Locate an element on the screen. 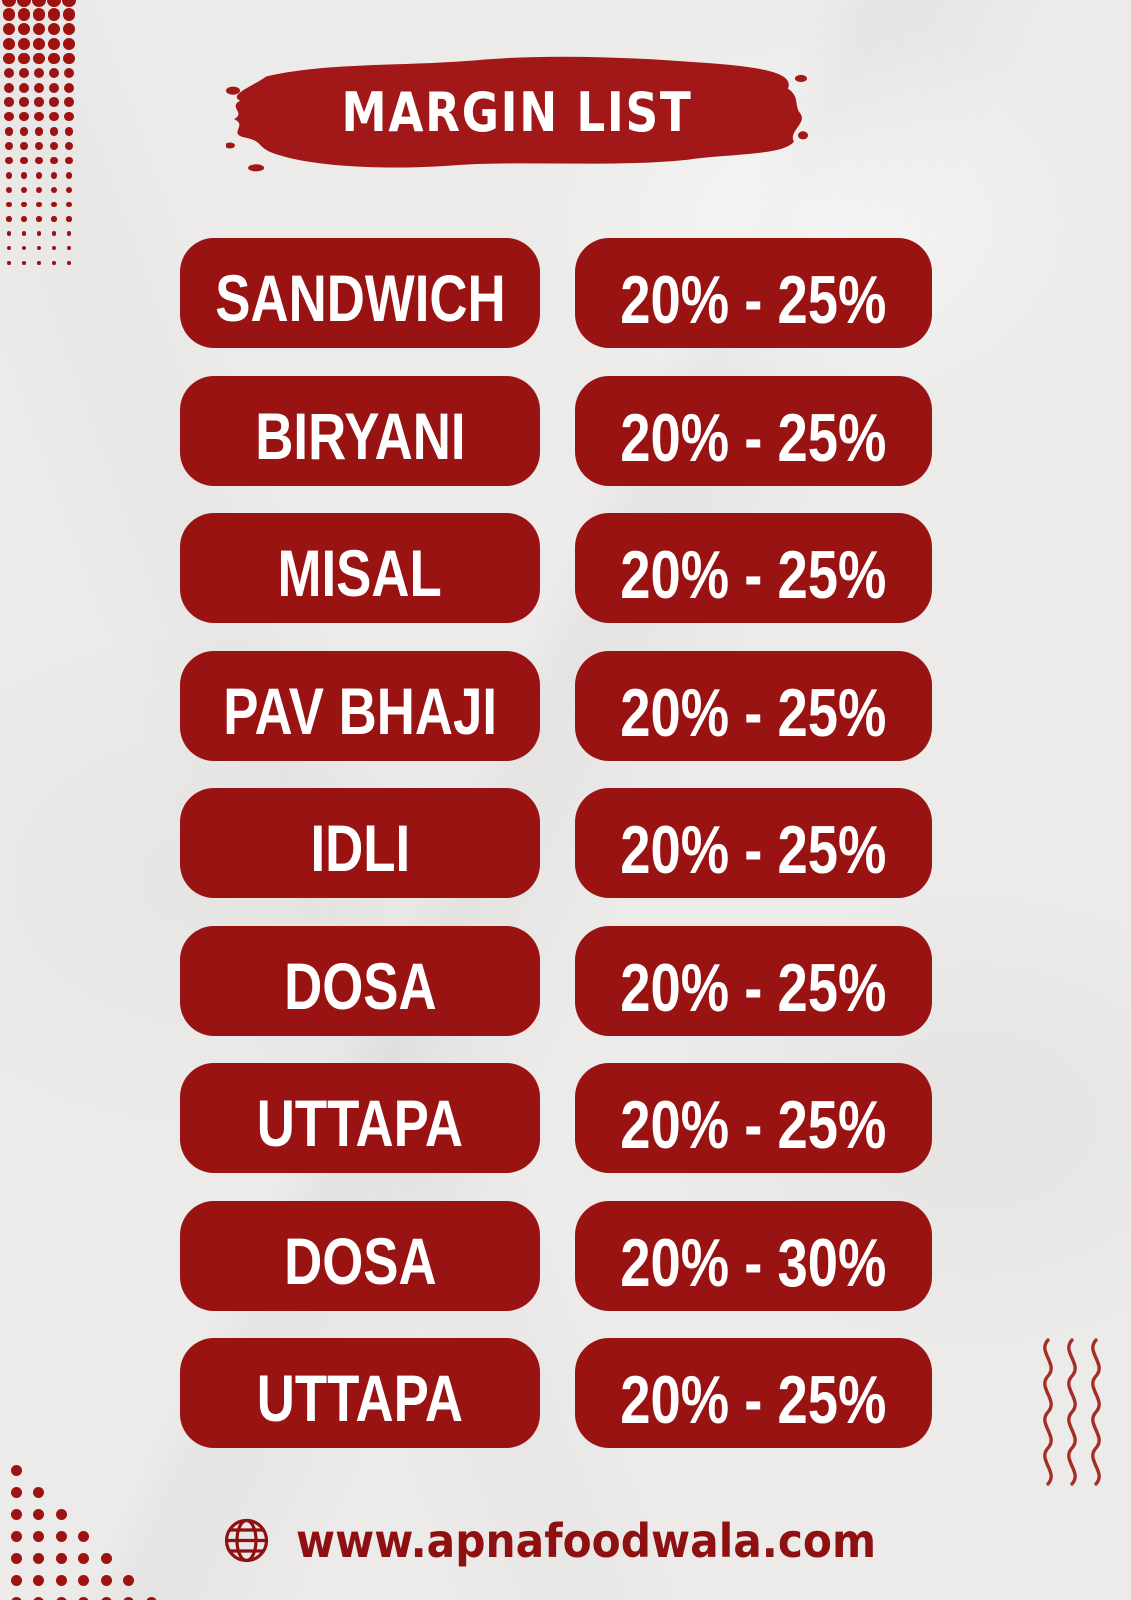 The image size is (1131, 1600). item-pill: BIRYANI is located at coordinates (360, 430).